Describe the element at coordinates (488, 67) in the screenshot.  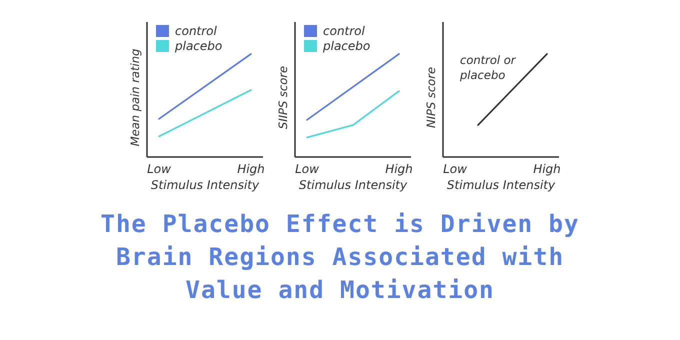
I see `series-label: control or placebo` at that location.